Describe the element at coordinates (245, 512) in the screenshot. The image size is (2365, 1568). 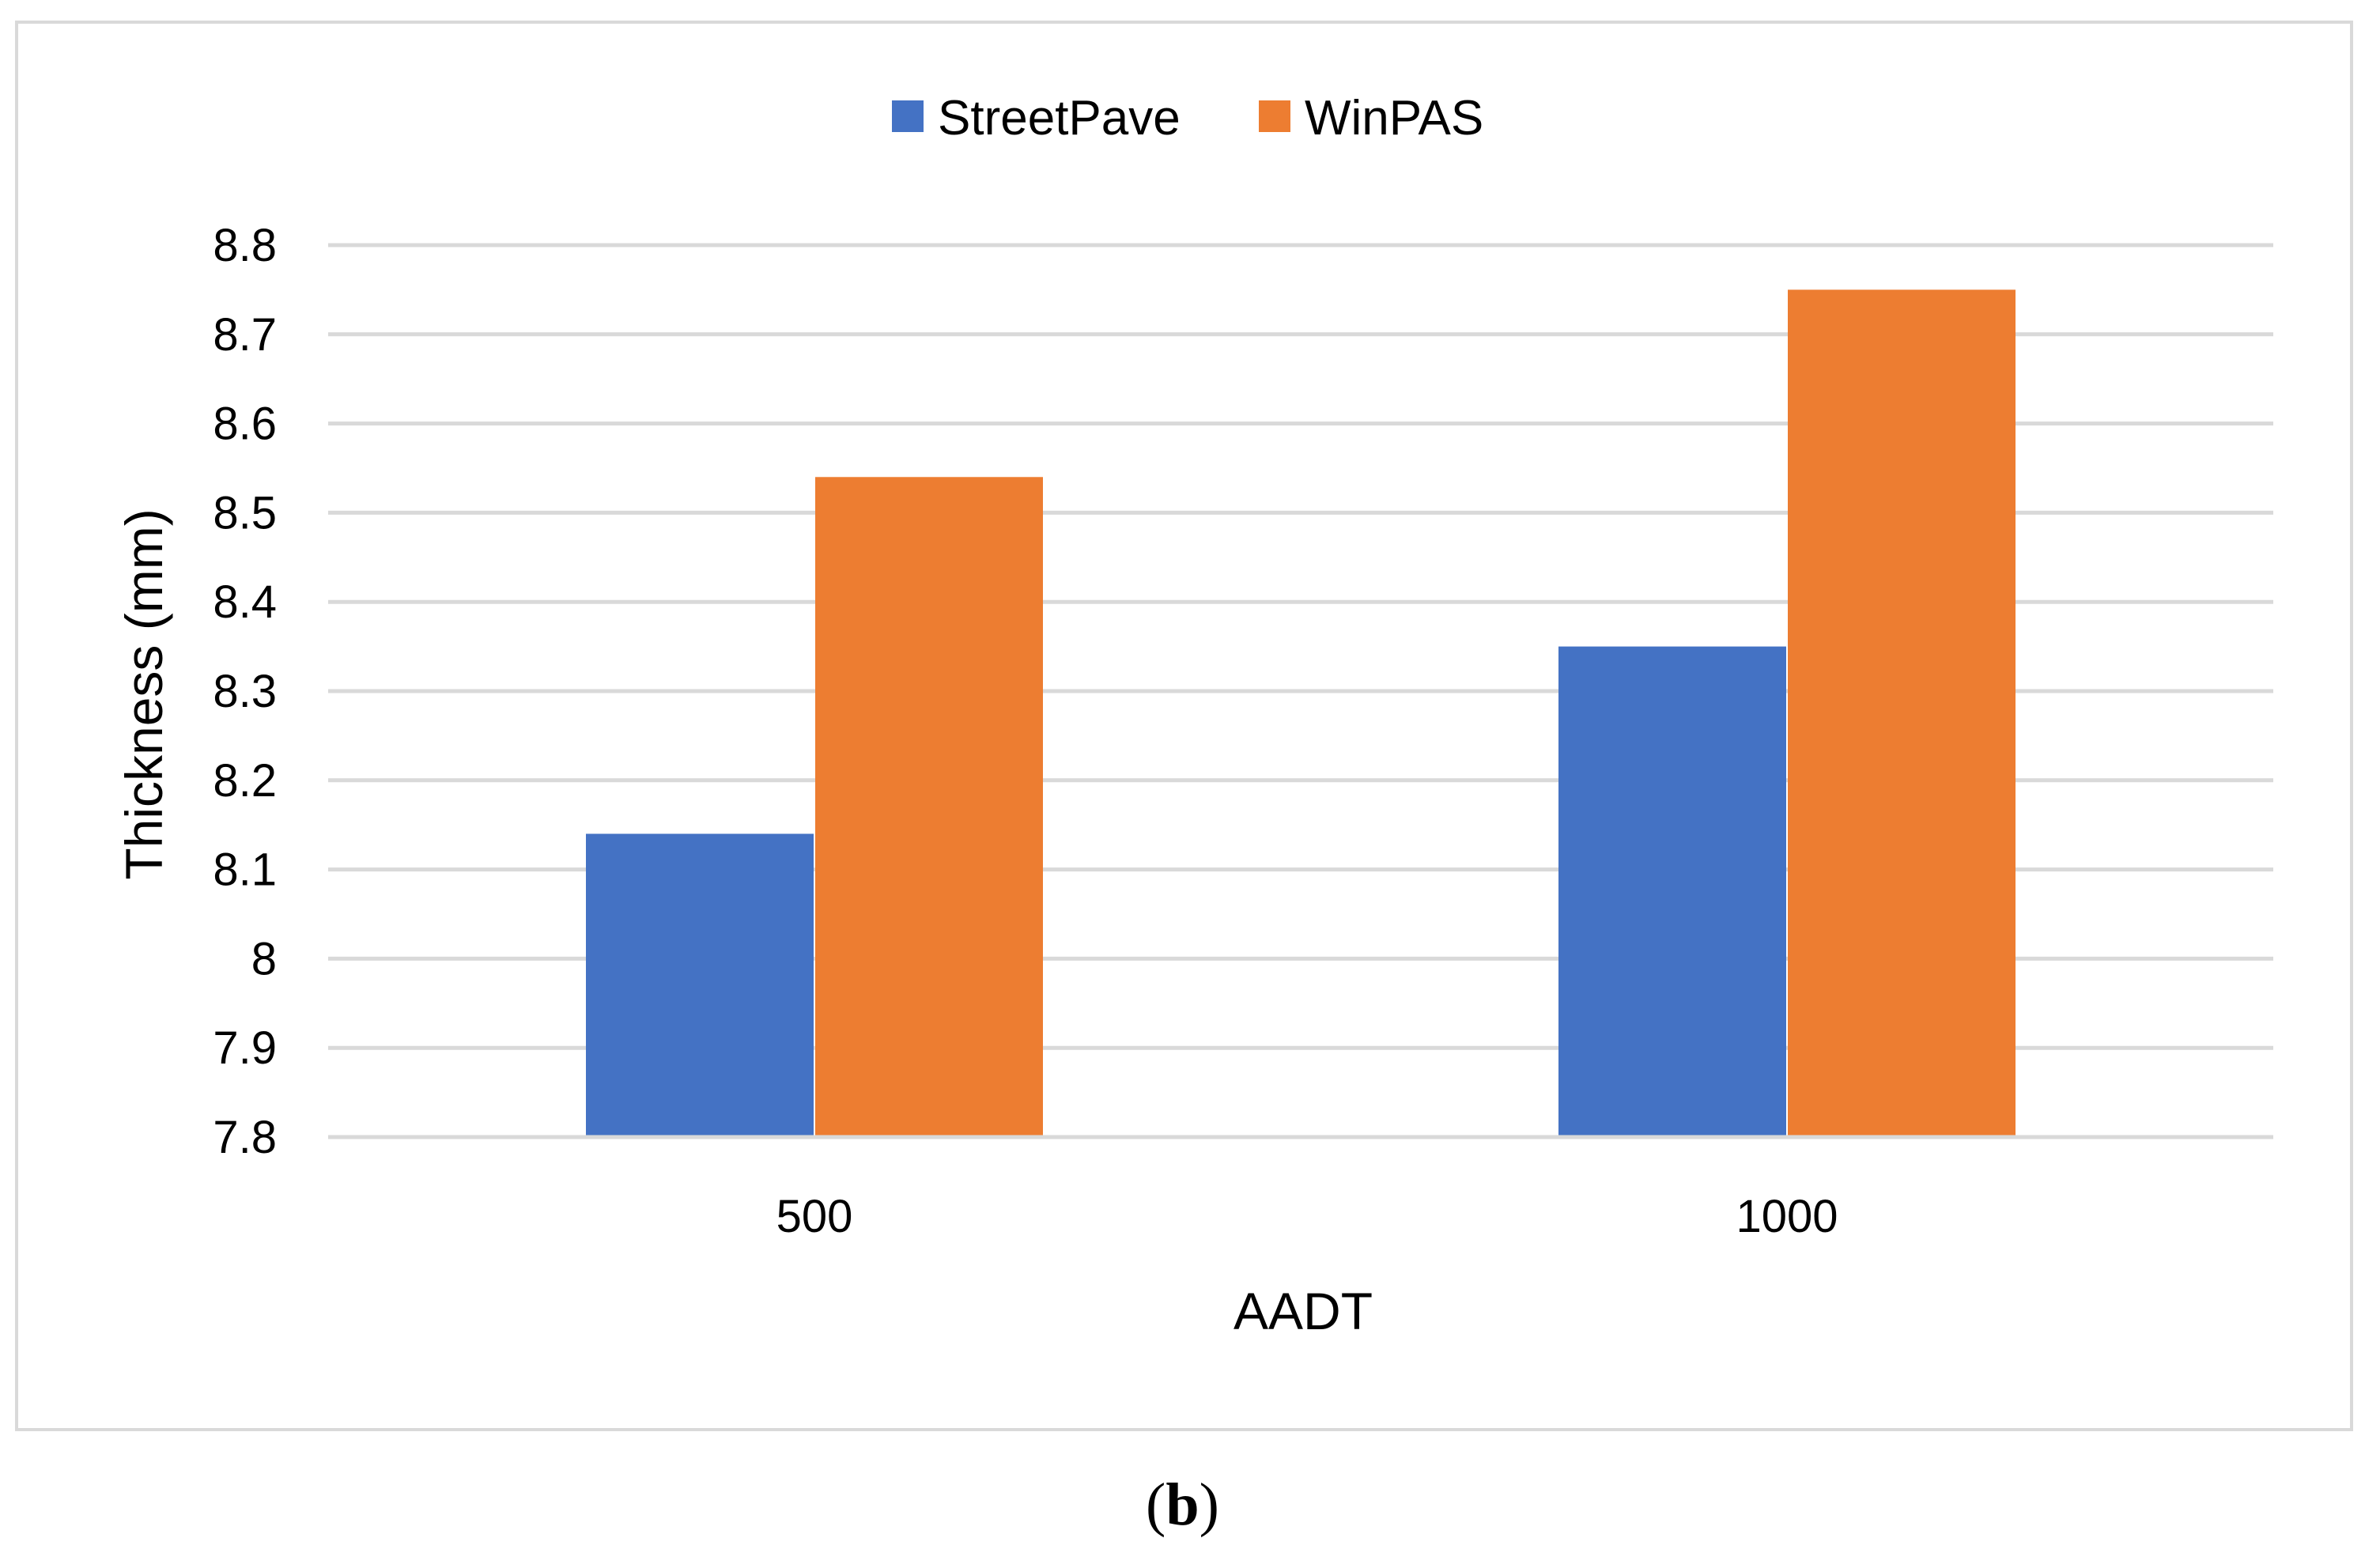
I see `y-tick-label: 8.5` at that location.